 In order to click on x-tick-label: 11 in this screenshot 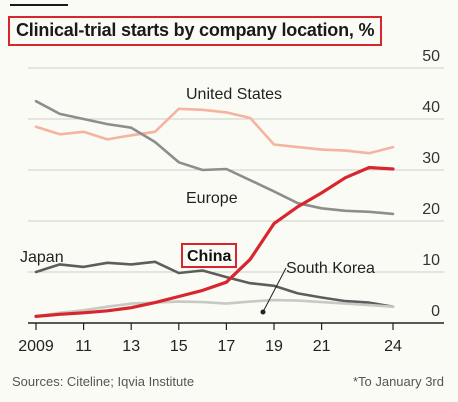, I will do `click(83, 346)`.